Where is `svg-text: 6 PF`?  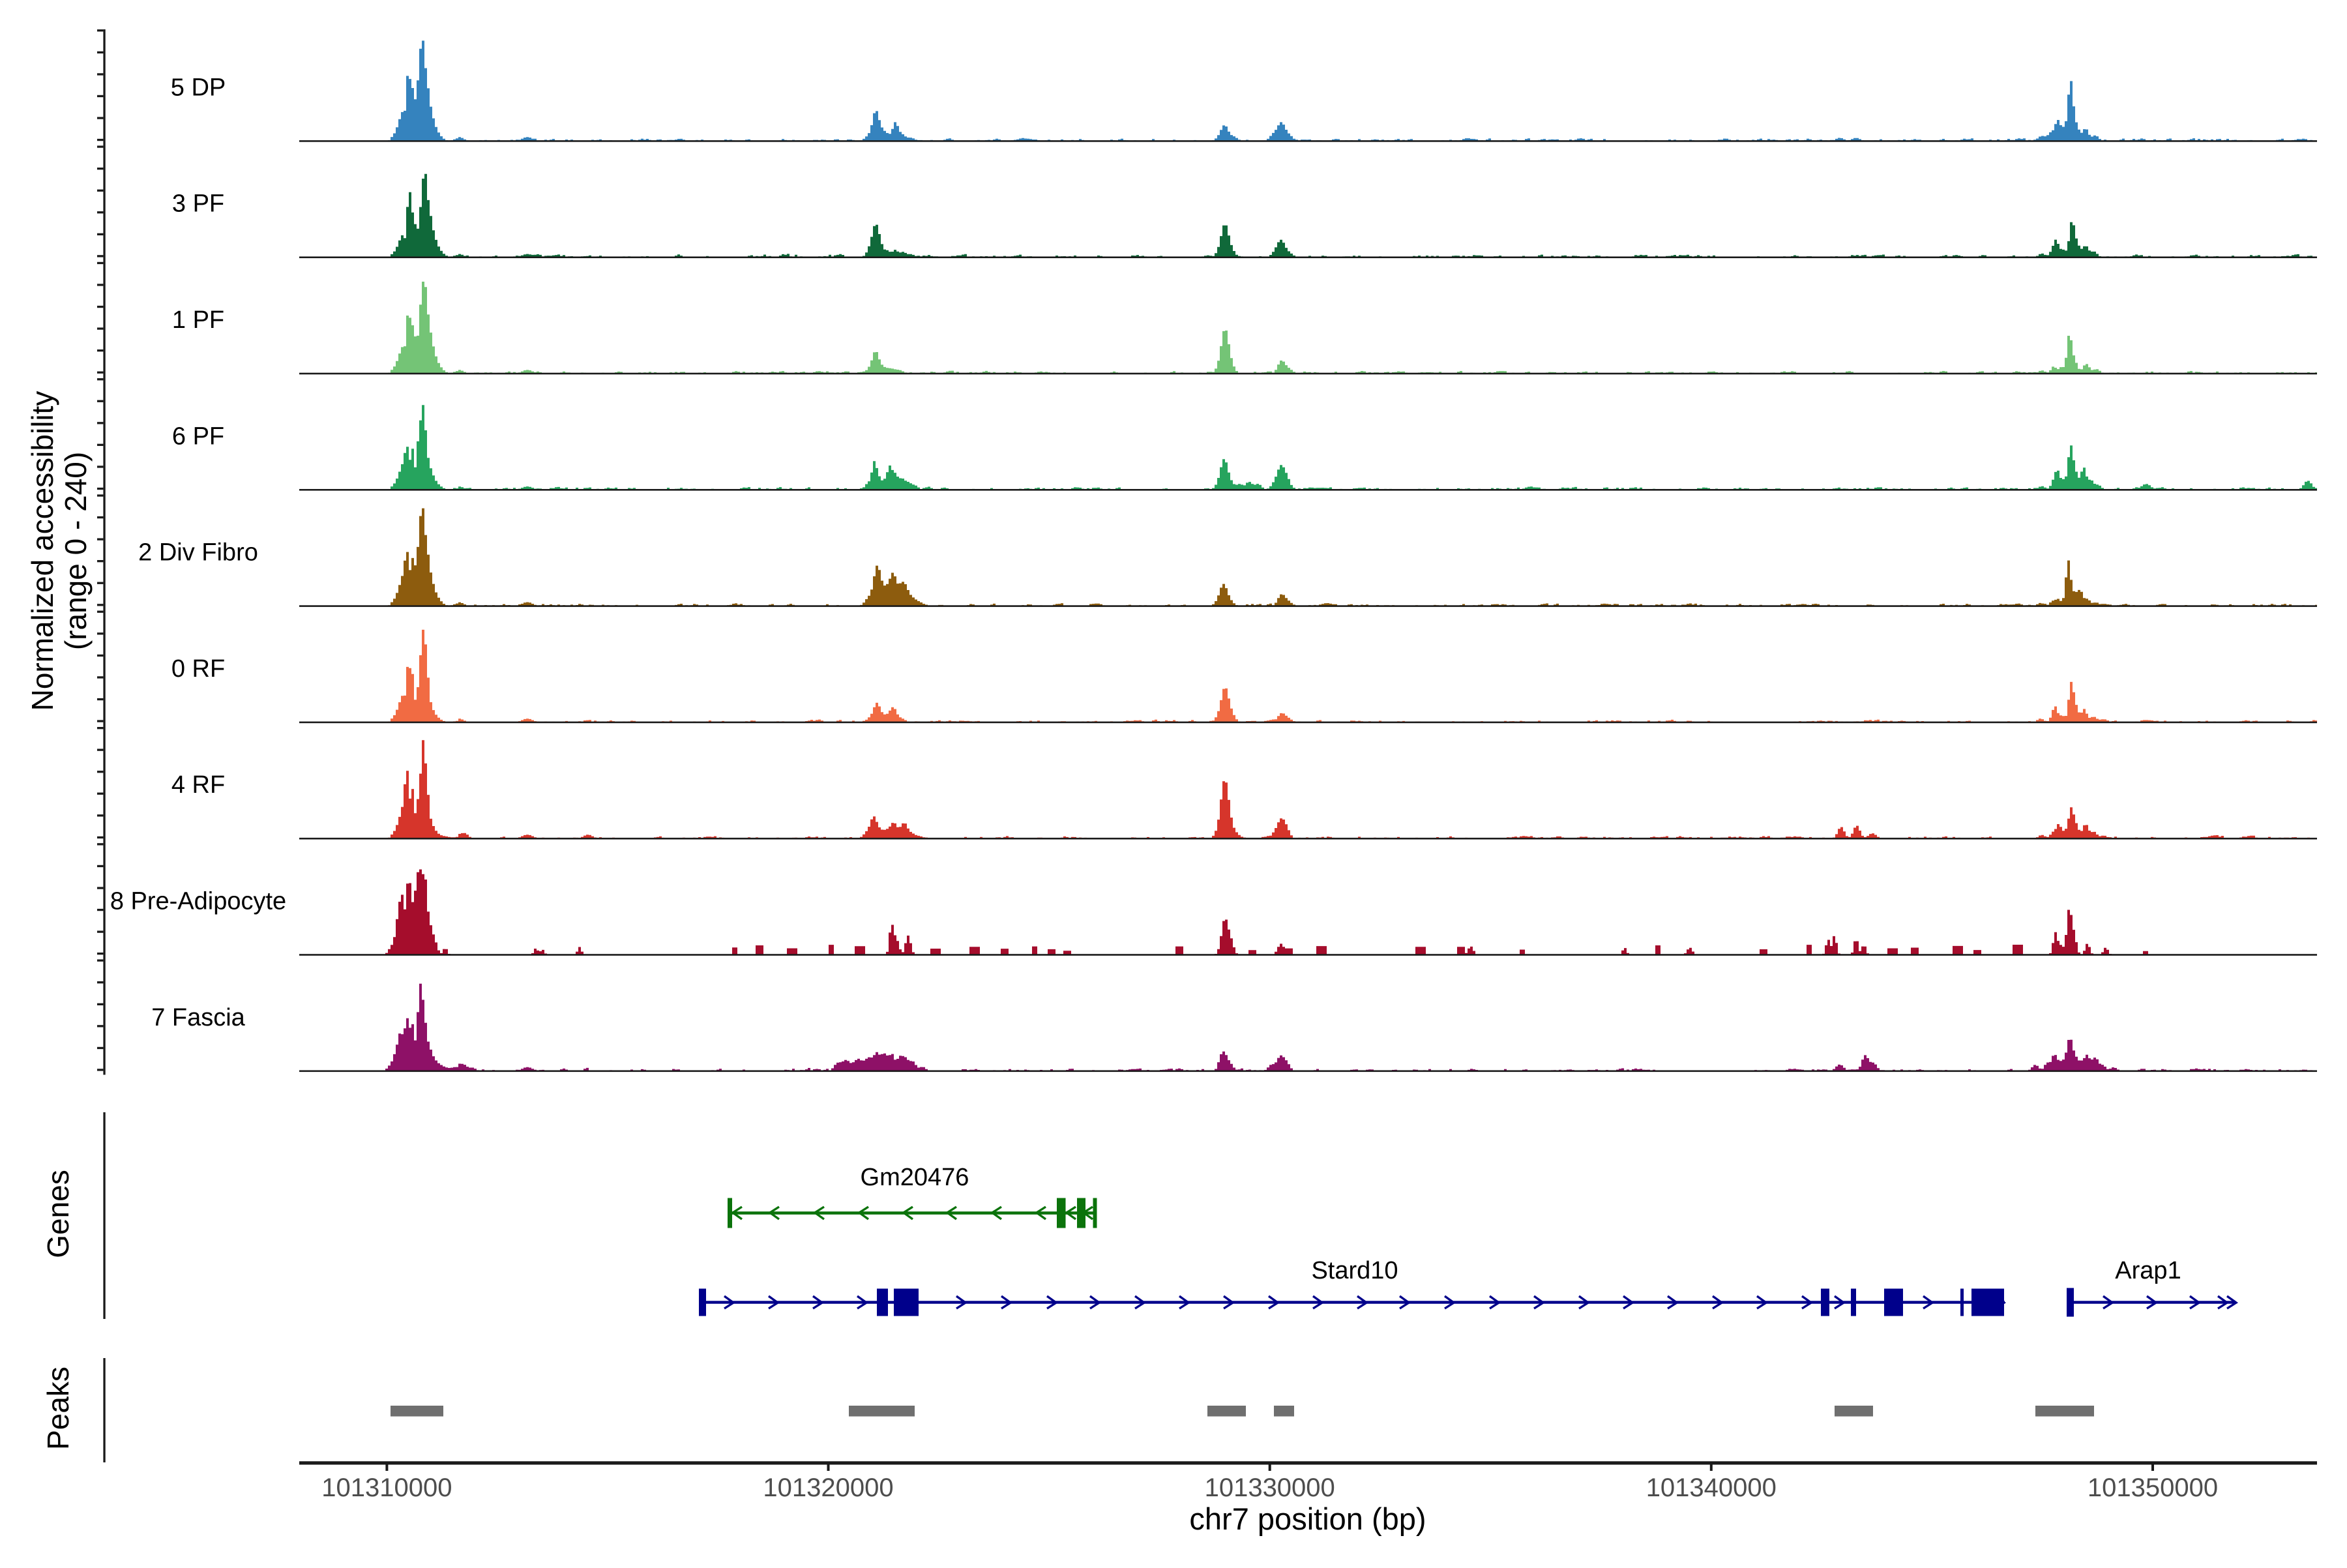 svg-text: 6 PF is located at coordinates (198, 436).